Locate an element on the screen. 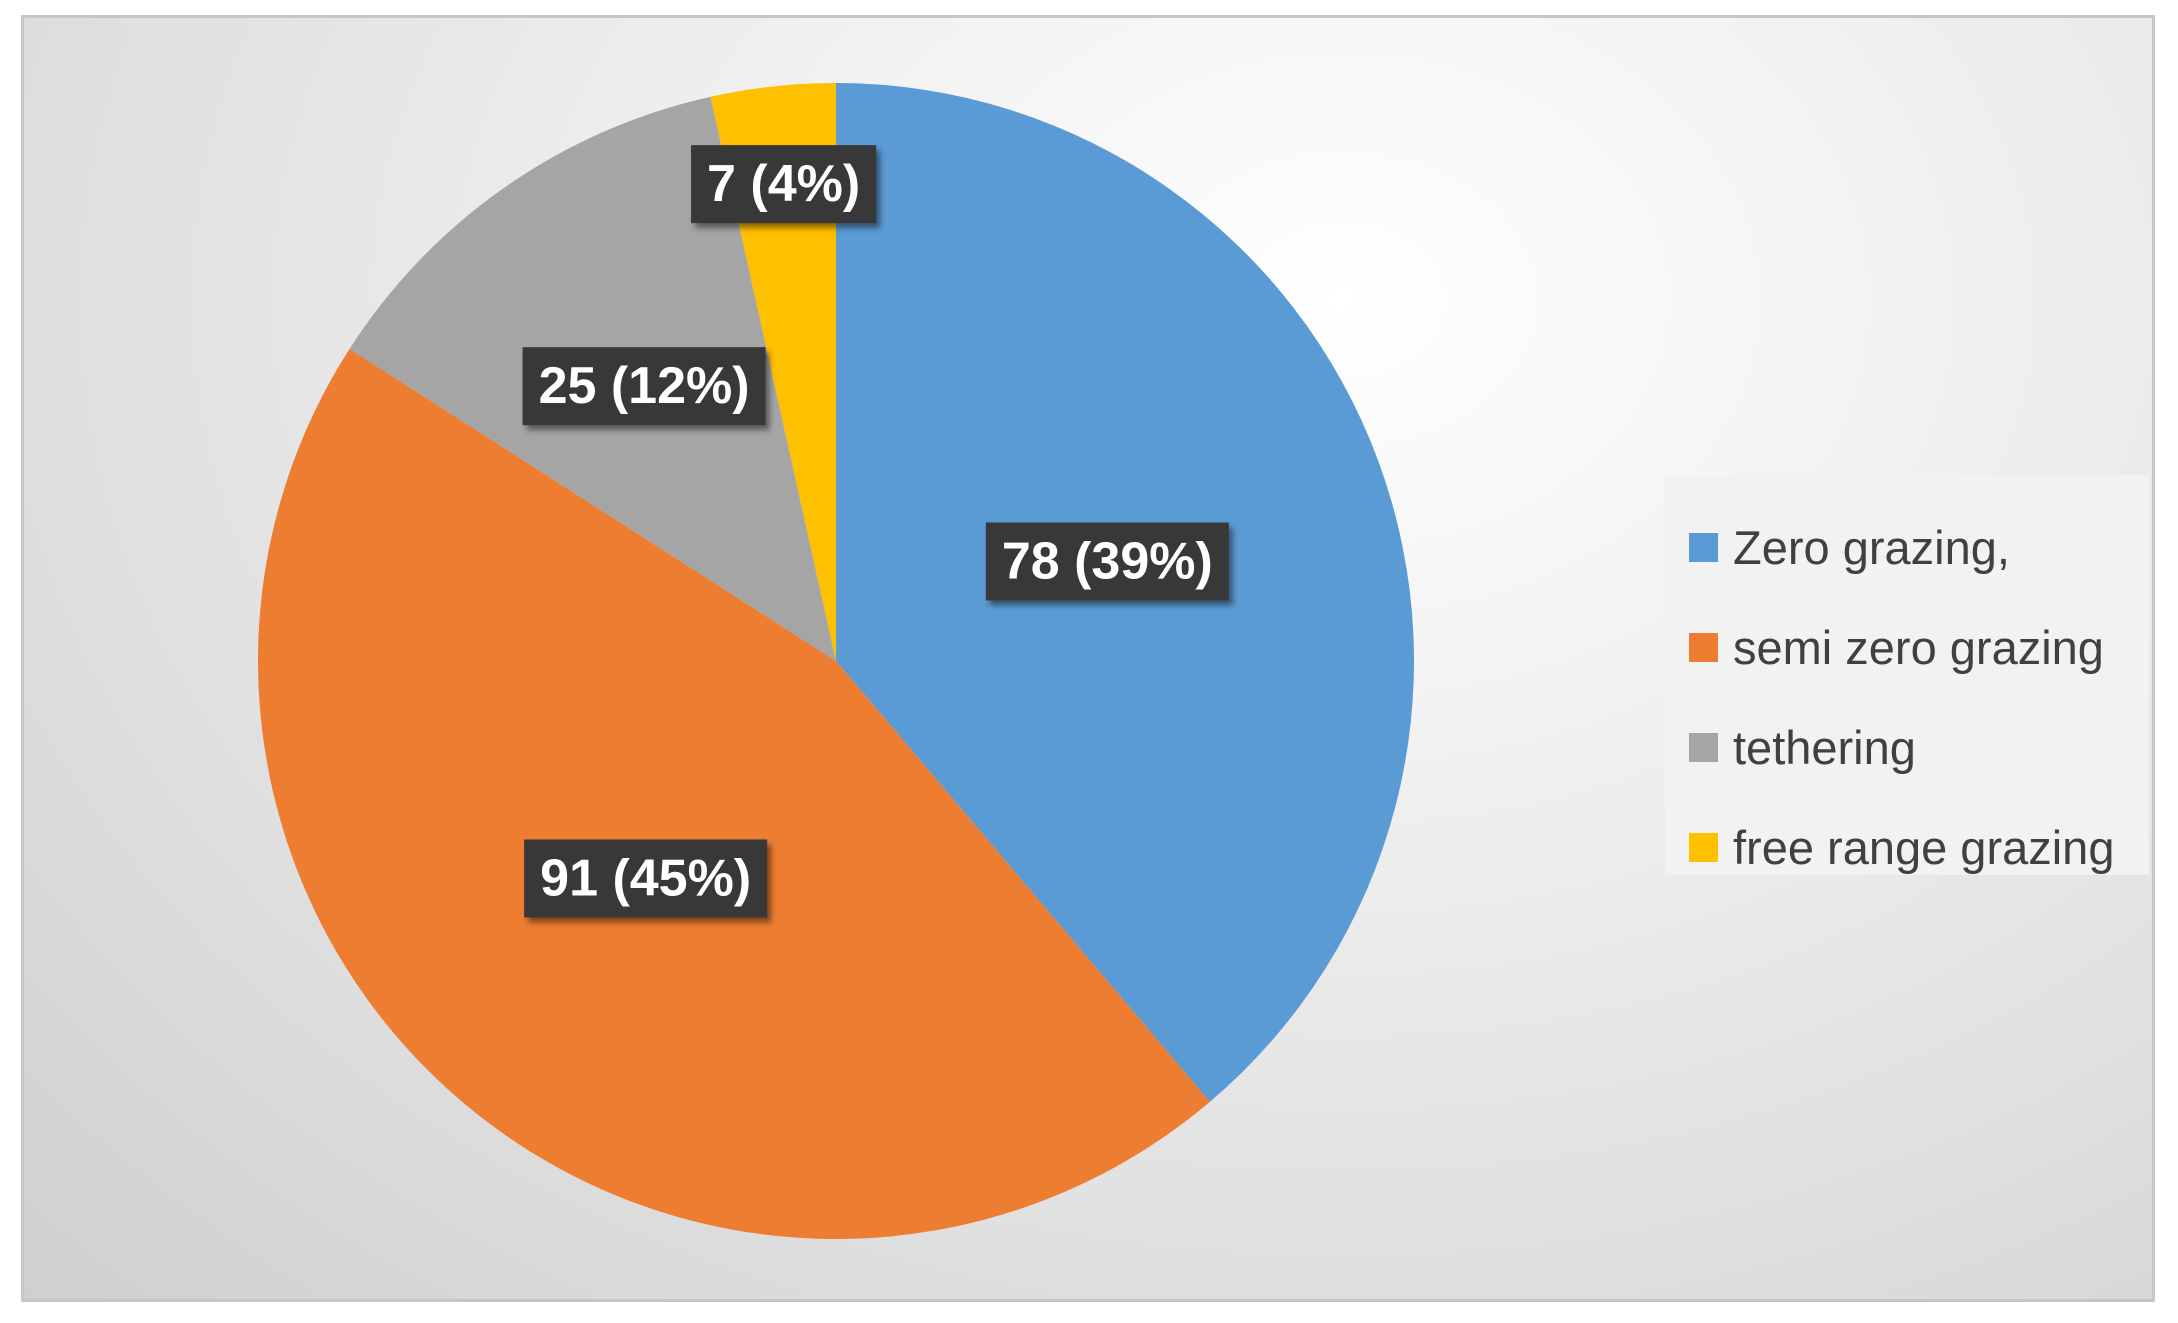 The image size is (2178, 1323). legend-entry-tethering: tethering is located at coordinates (1919, 747).